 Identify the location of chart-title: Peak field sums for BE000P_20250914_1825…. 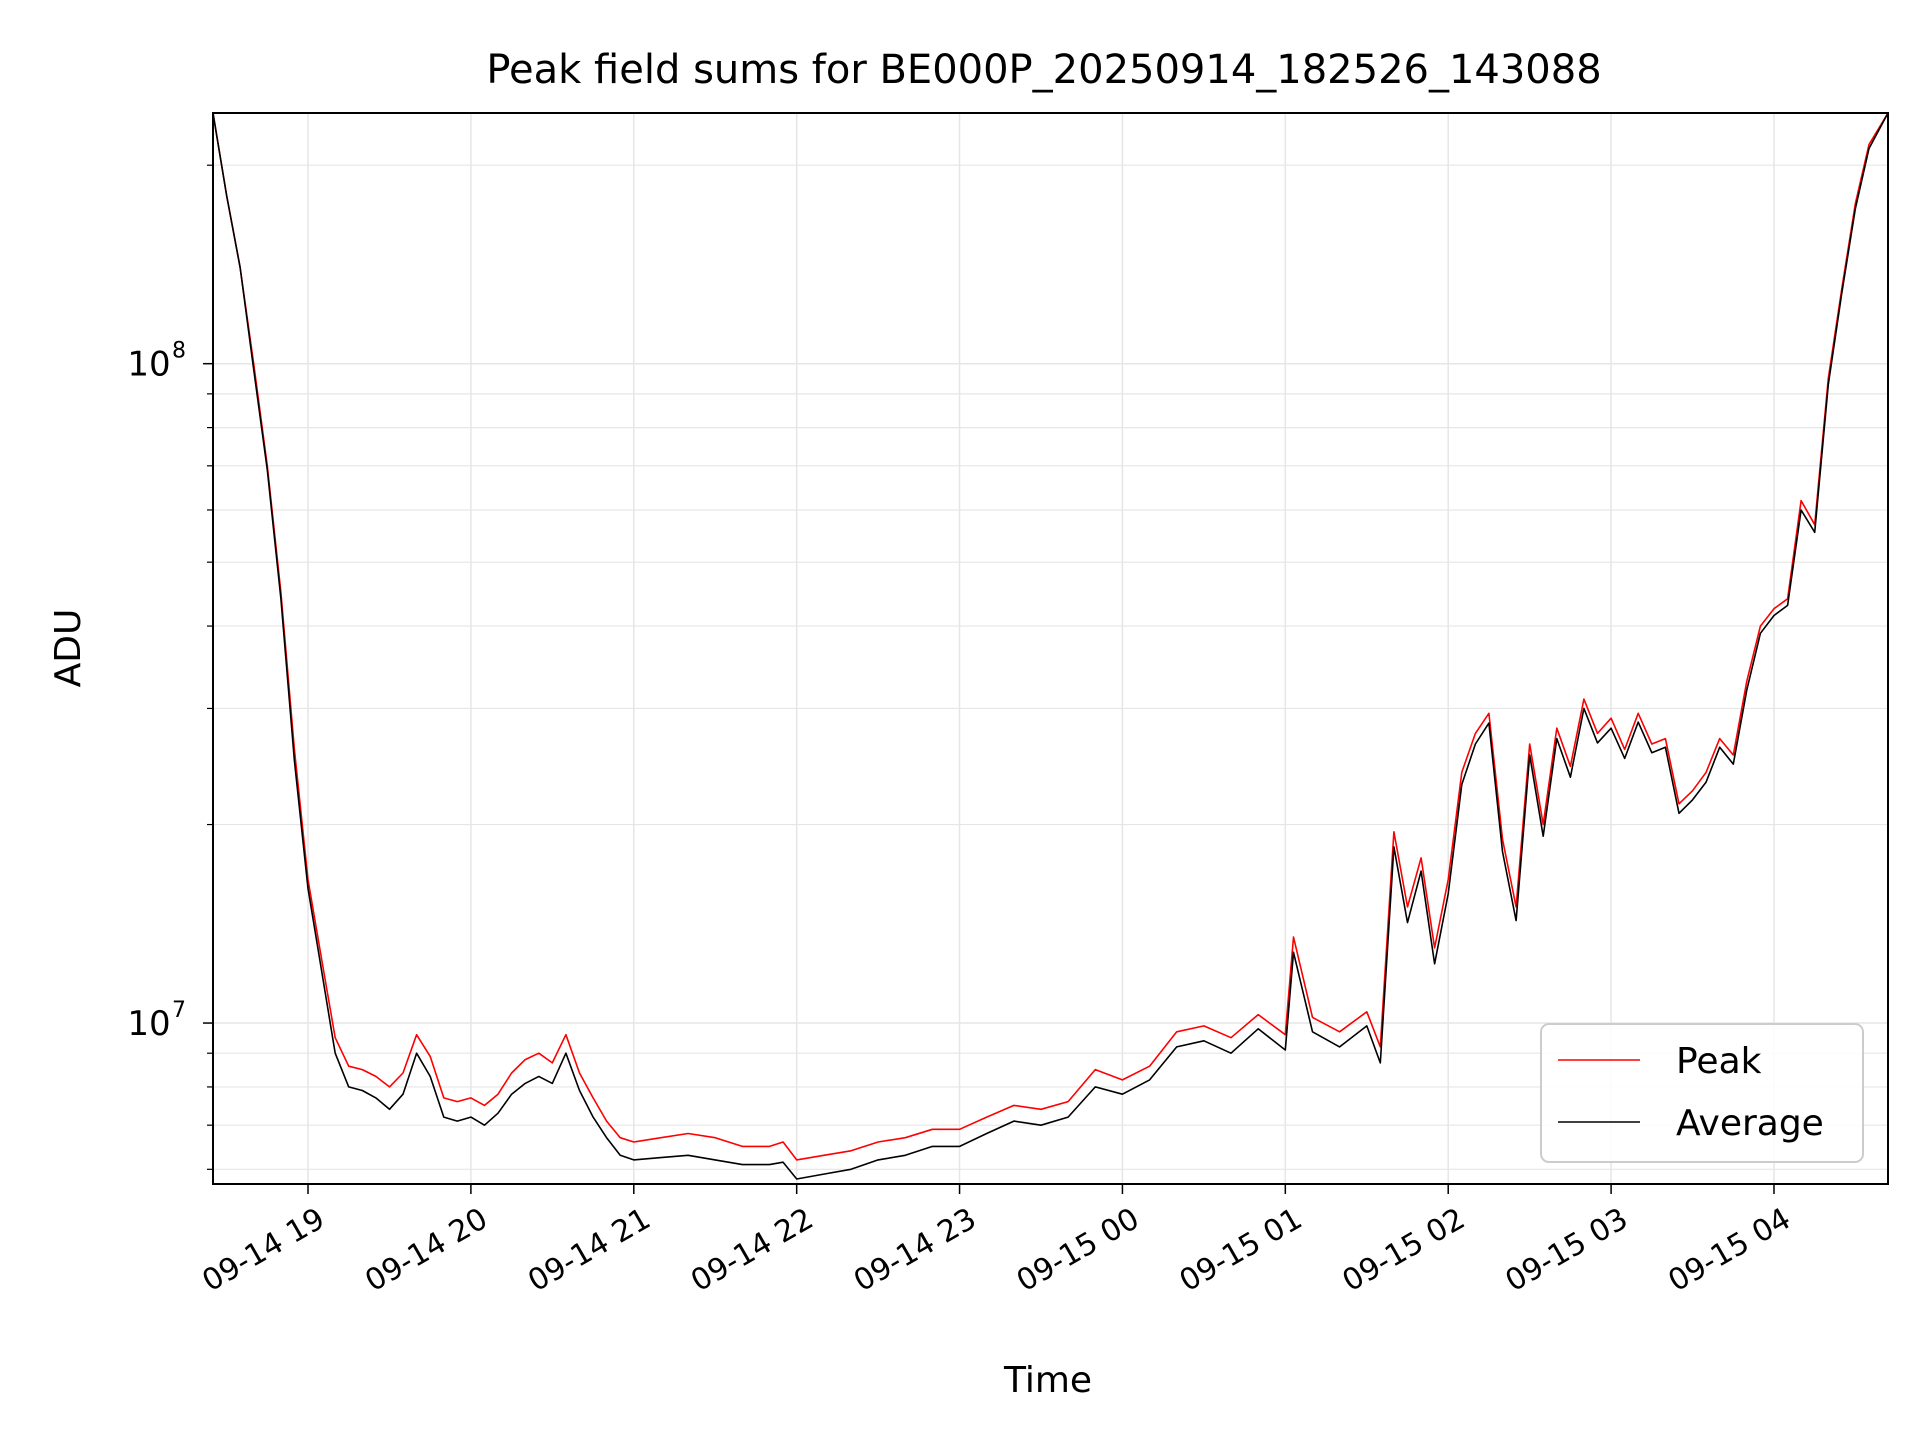
(1043, 70).